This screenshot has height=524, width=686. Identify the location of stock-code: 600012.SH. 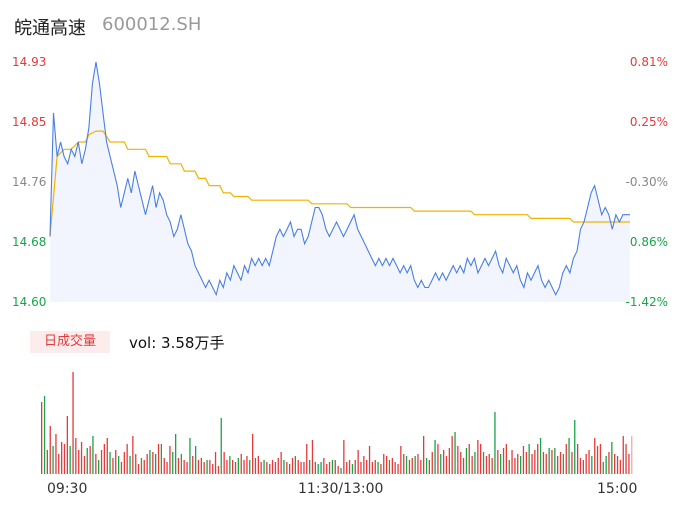
(152, 24).